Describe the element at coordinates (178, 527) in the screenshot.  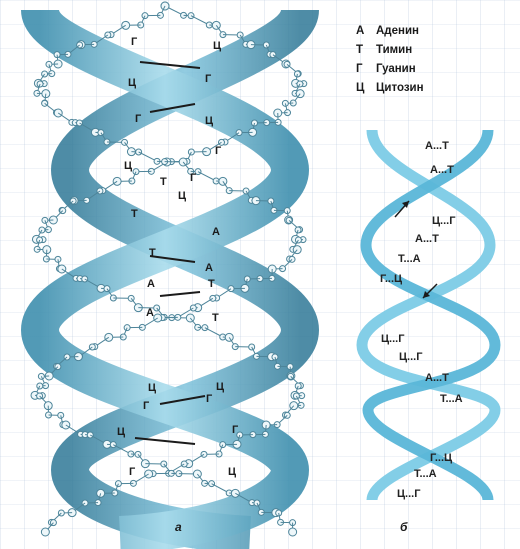
I see `panel-label-a: а` at that location.